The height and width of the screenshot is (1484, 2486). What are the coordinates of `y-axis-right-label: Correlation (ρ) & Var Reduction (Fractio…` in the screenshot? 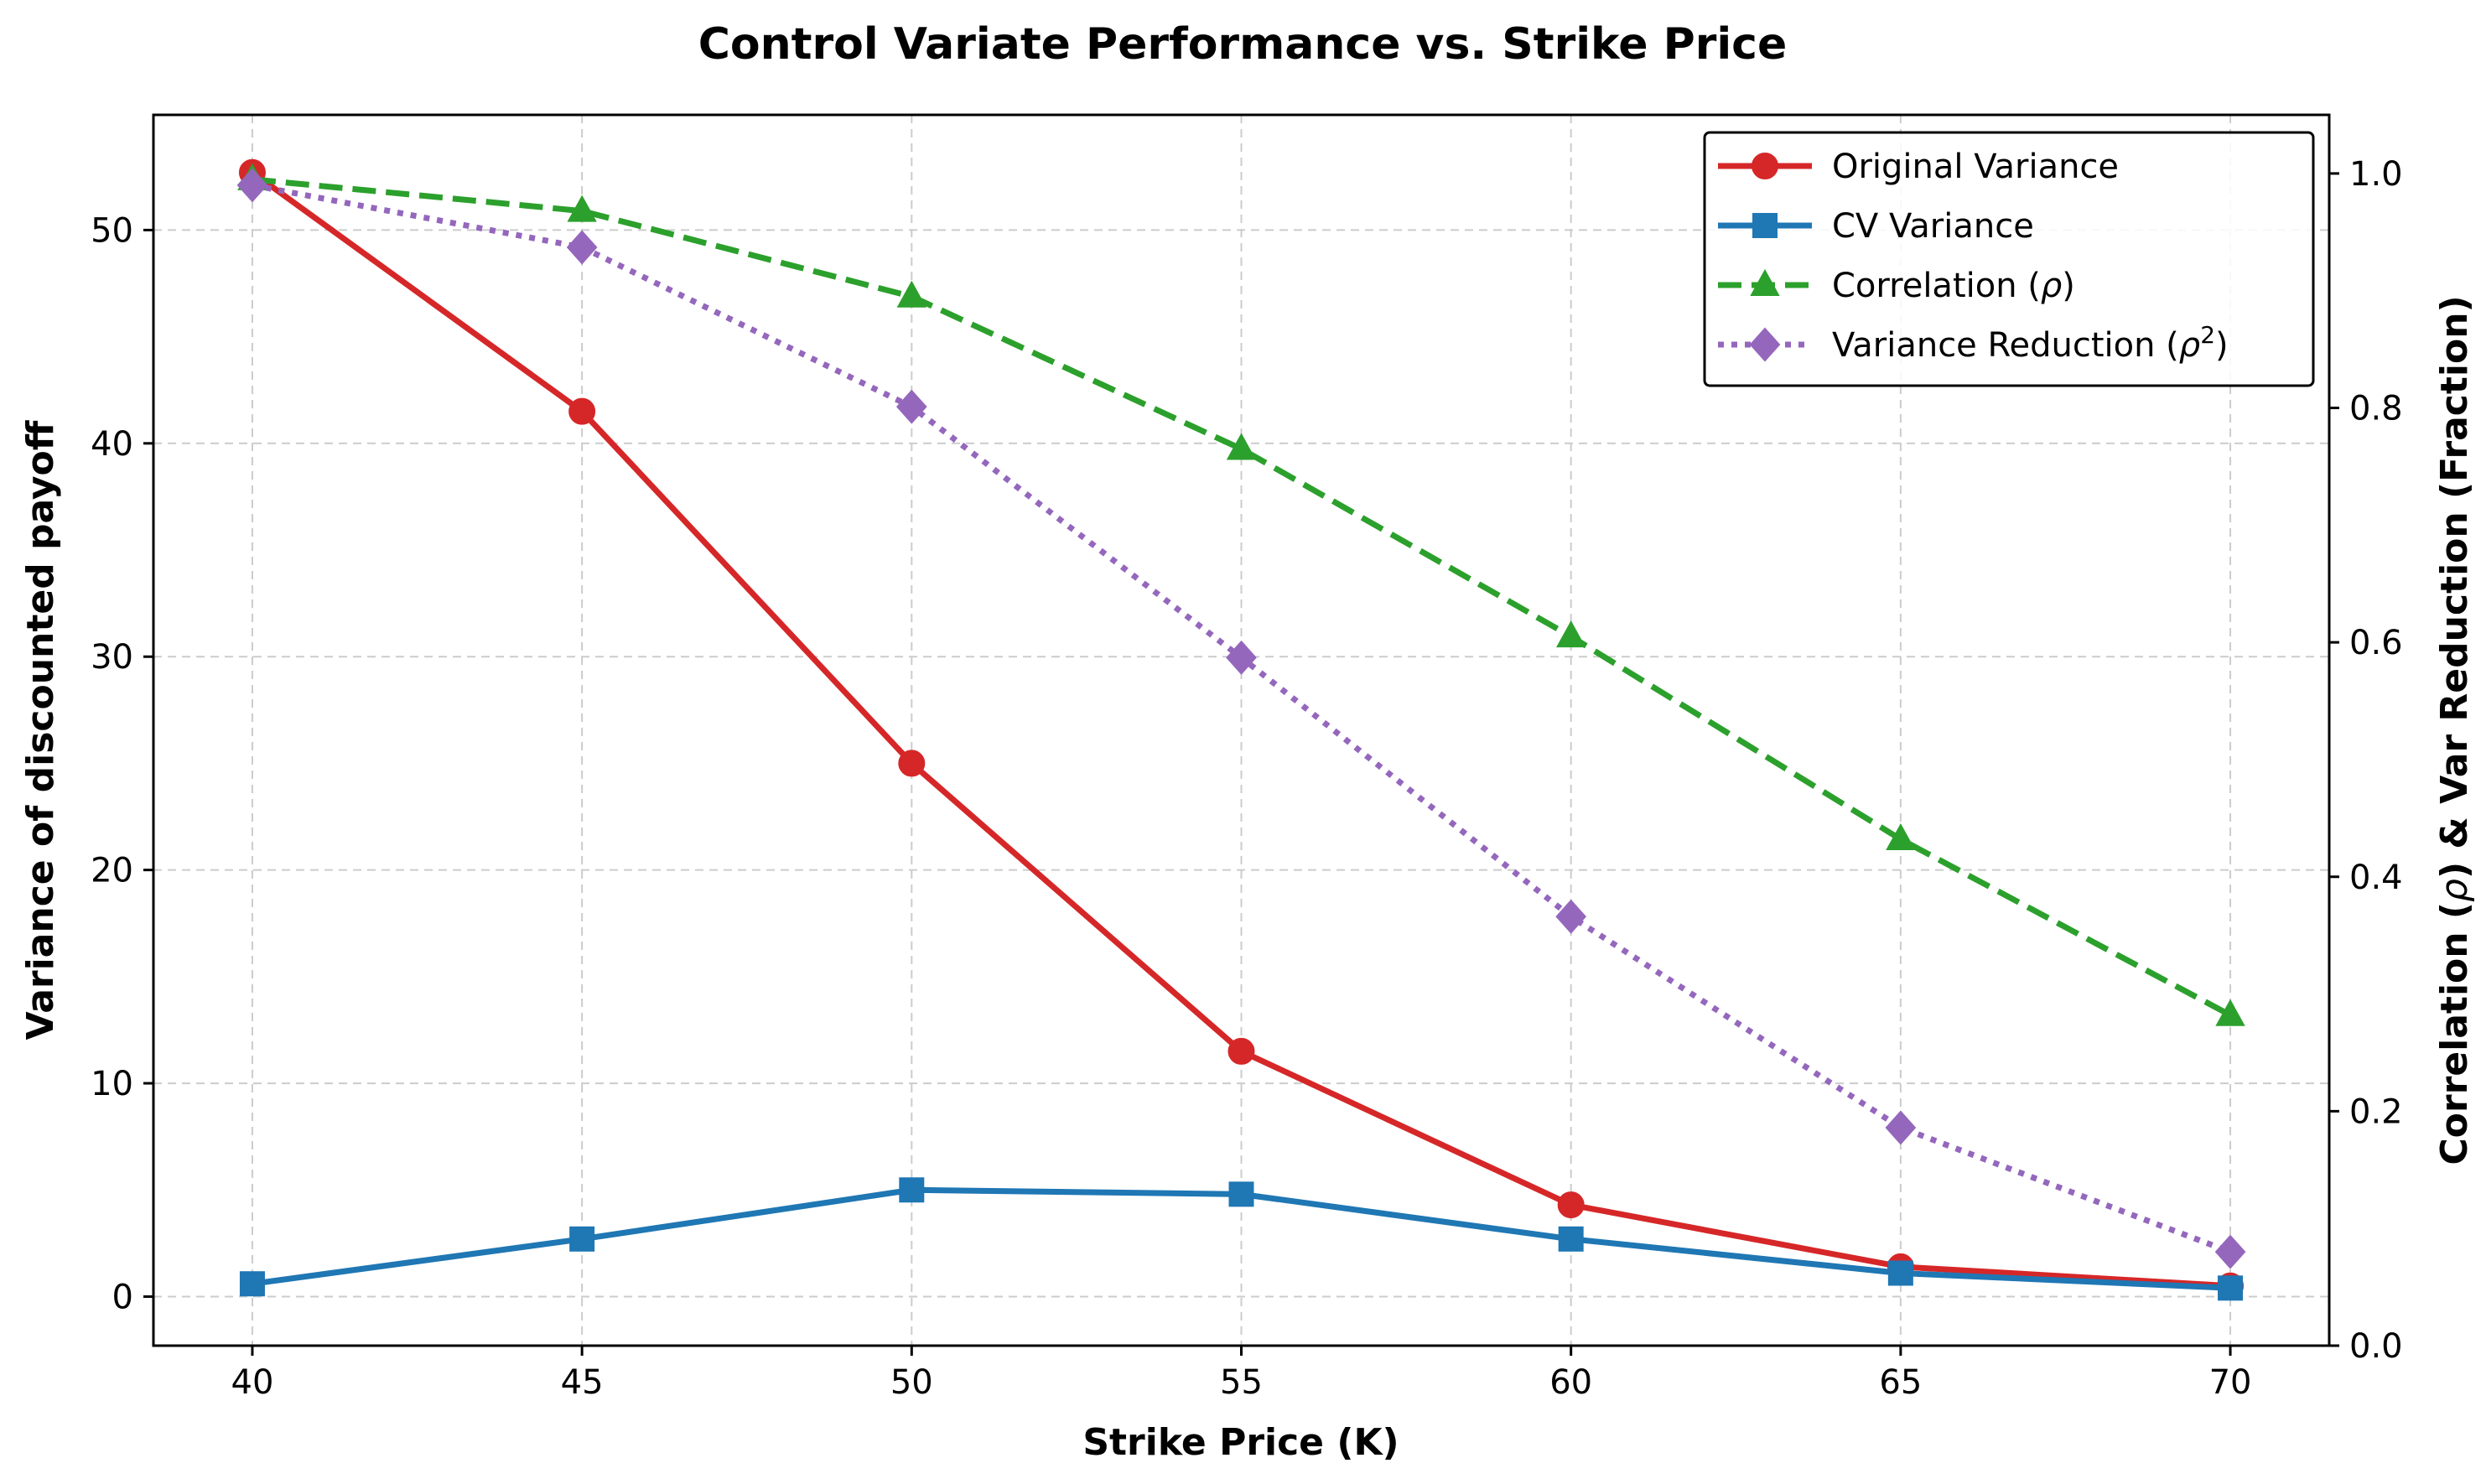 It's located at (2454, 730).